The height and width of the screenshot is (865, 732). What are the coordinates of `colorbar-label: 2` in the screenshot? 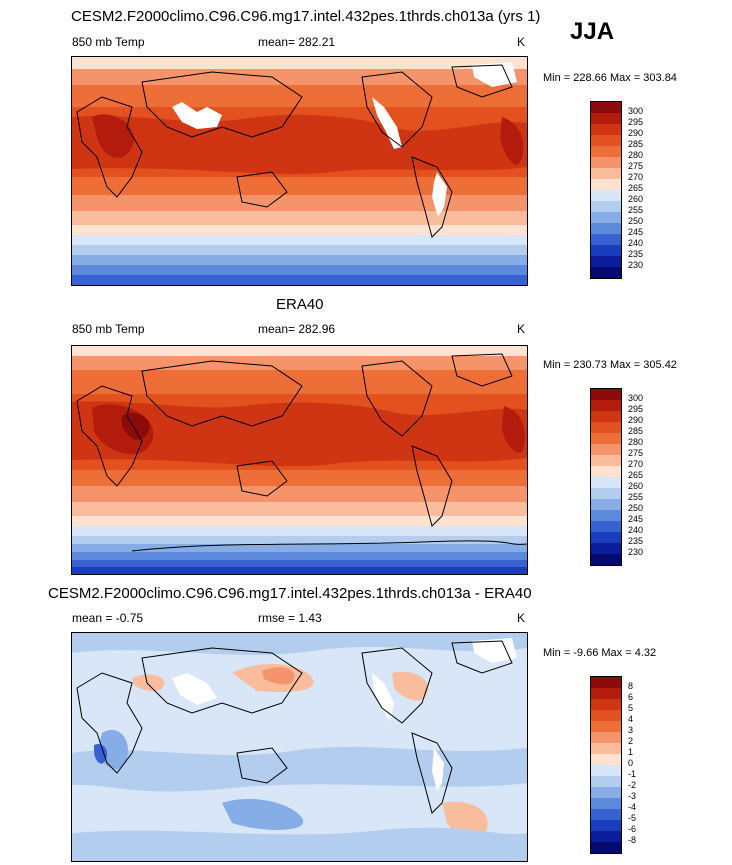 It's located at (631, 741).